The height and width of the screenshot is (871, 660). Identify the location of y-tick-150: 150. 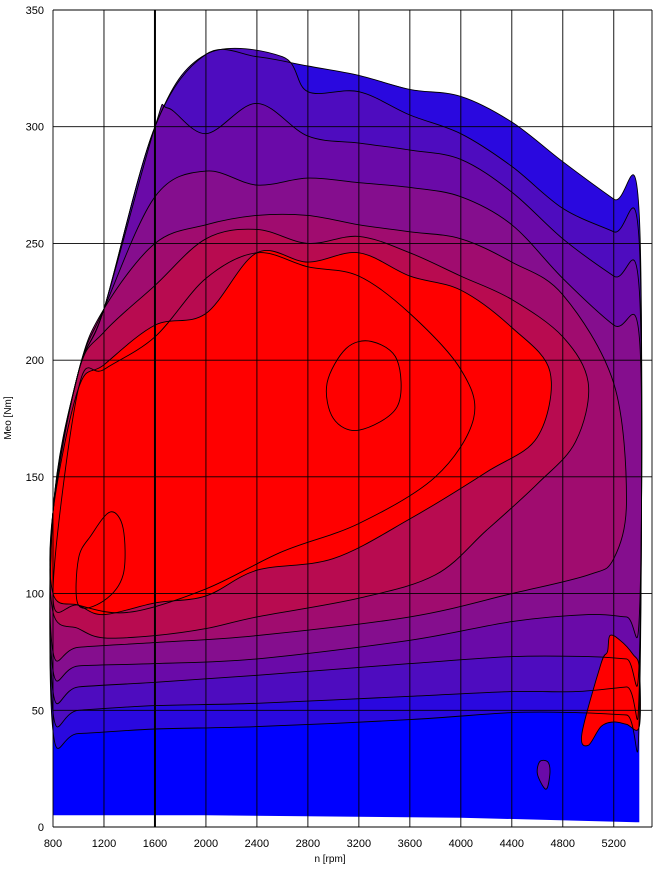
(35, 478).